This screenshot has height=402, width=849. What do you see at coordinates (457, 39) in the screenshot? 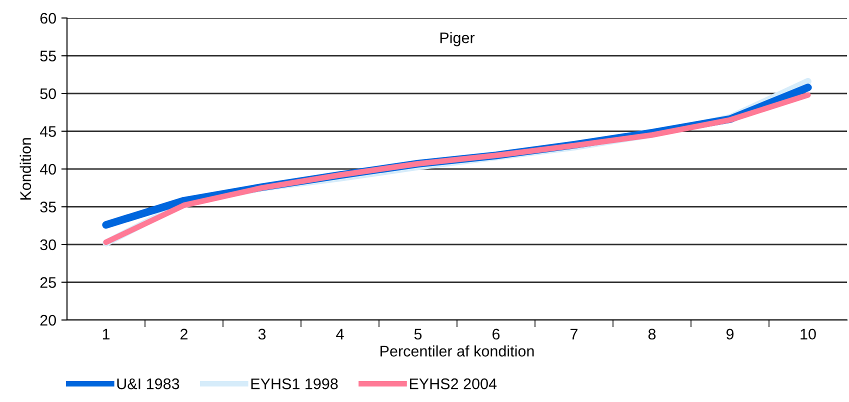
I see `text: Piger` at bounding box center [457, 39].